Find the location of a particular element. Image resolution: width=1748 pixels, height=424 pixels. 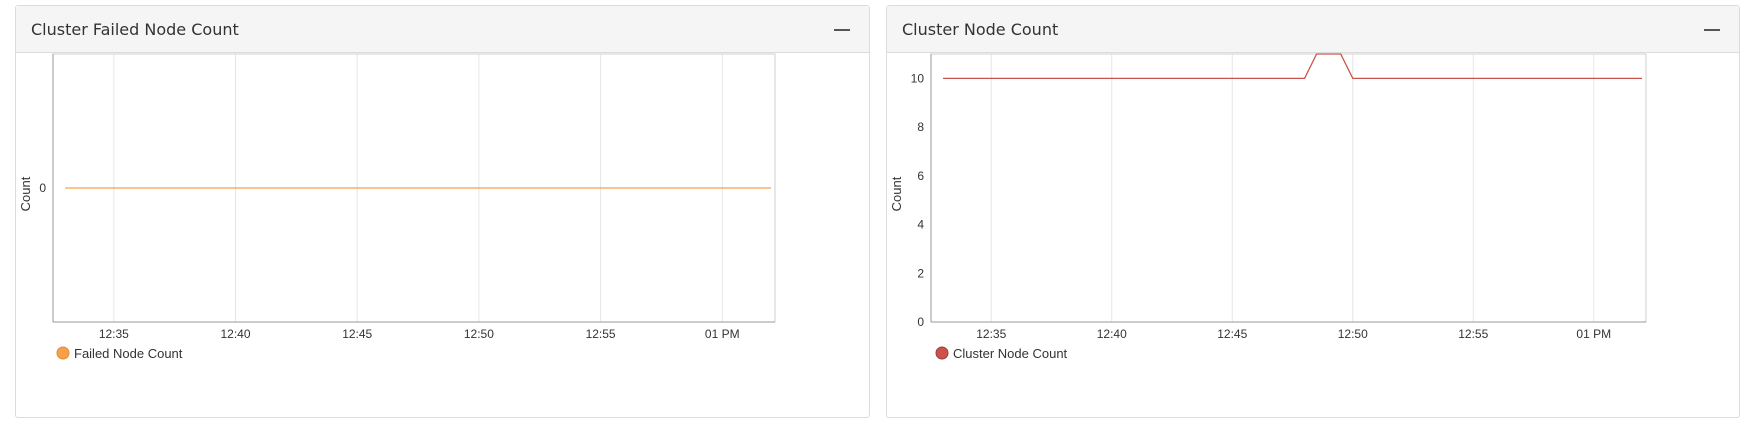

panel-title: Cluster Failed Node Count is located at coordinates (135, 29).